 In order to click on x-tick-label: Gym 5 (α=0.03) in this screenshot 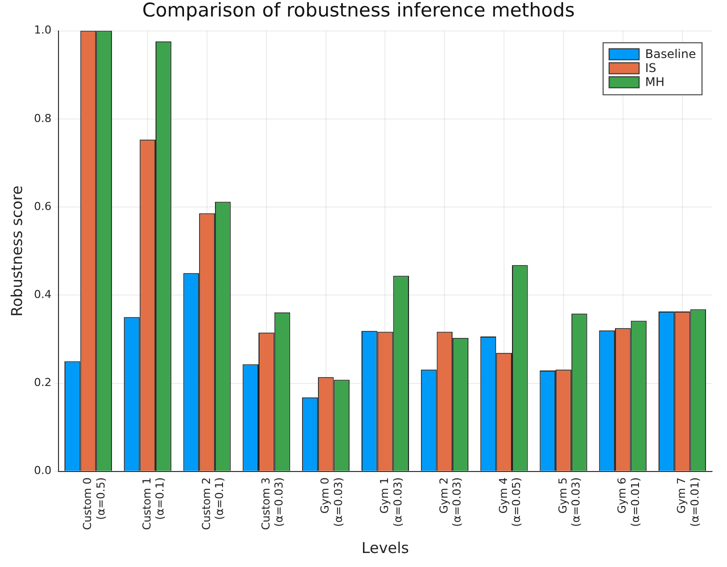, I will do `click(569, 502)`.